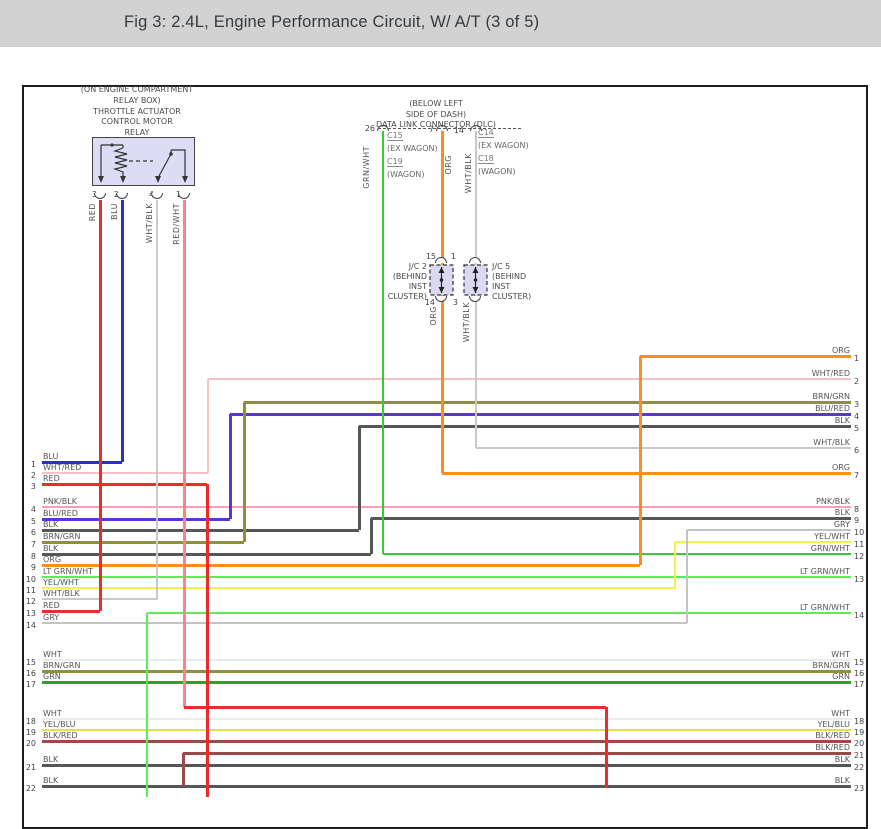 This screenshot has width=881, height=829. Describe the element at coordinates (412, 155) in the screenshot. I see `dlc-connector-refs-left: C15 (EX WAGON) C19 (WAGON)` at that location.